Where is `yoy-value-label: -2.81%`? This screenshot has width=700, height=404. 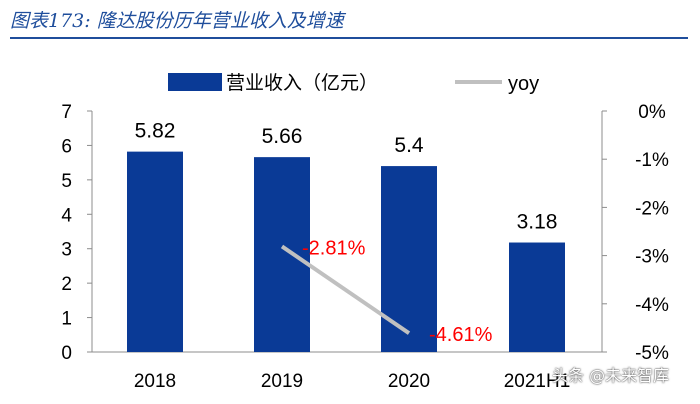 yoy-value-label: -2.81% is located at coordinates (334, 248).